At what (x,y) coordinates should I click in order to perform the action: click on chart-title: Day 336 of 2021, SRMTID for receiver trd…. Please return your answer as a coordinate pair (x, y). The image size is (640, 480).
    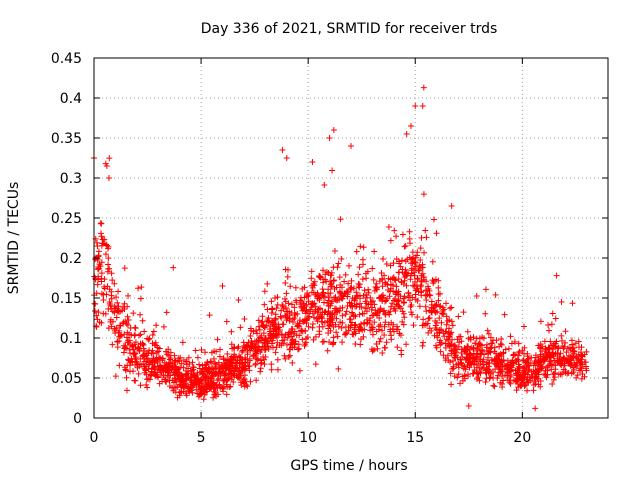
    Looking at the image, I should click on (349, 29).